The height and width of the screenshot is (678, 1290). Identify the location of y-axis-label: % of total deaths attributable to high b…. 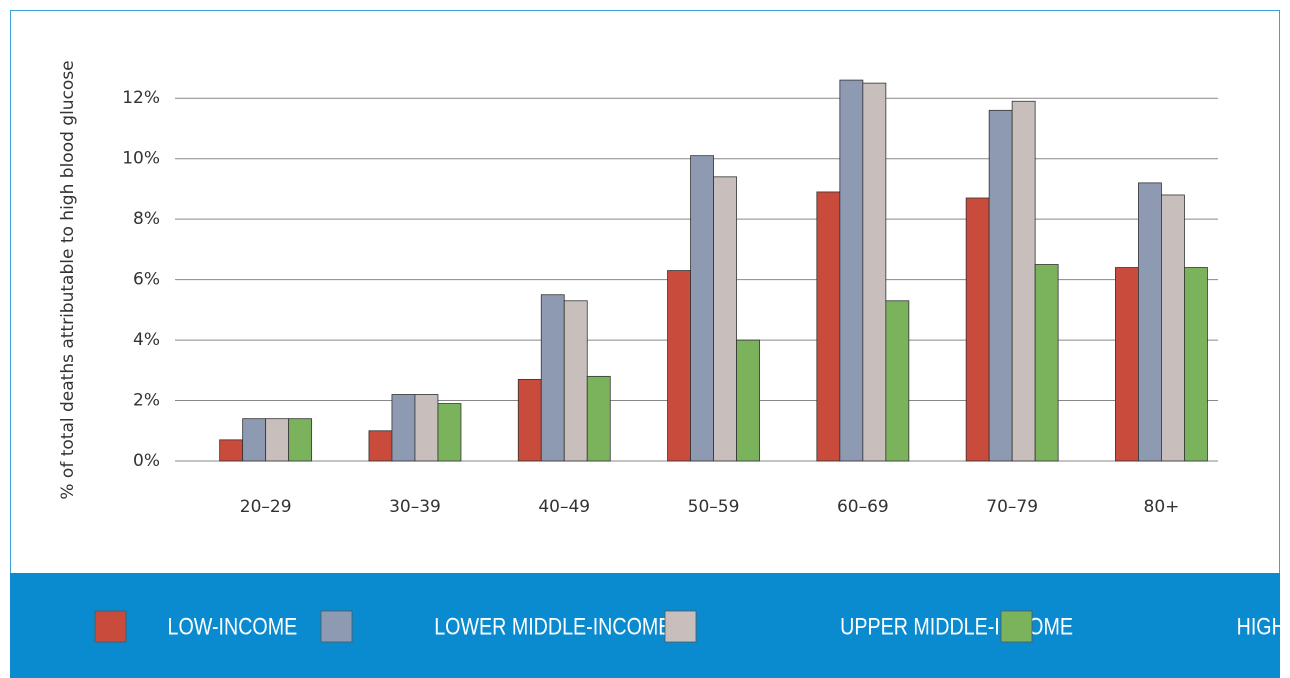
(68, 279).